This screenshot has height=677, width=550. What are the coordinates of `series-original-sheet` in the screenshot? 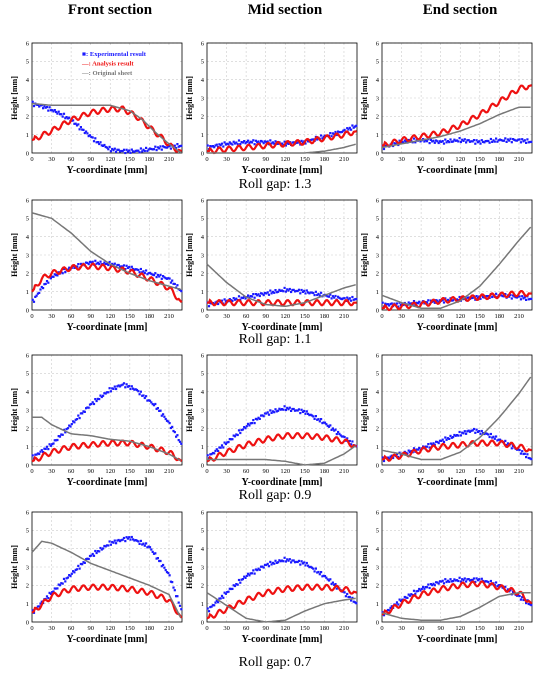 It's located at (456, 127).